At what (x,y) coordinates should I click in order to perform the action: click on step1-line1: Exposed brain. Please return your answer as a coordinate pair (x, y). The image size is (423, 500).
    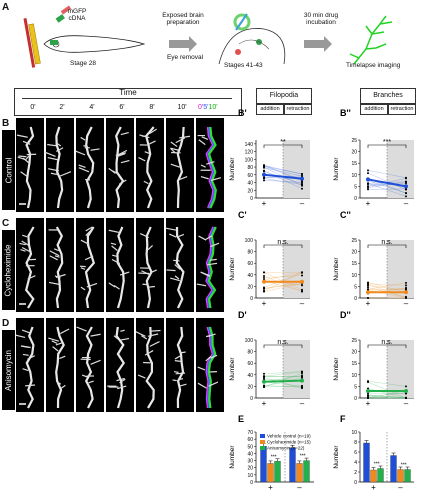
    Looking at the image, I should click on (183, 15).